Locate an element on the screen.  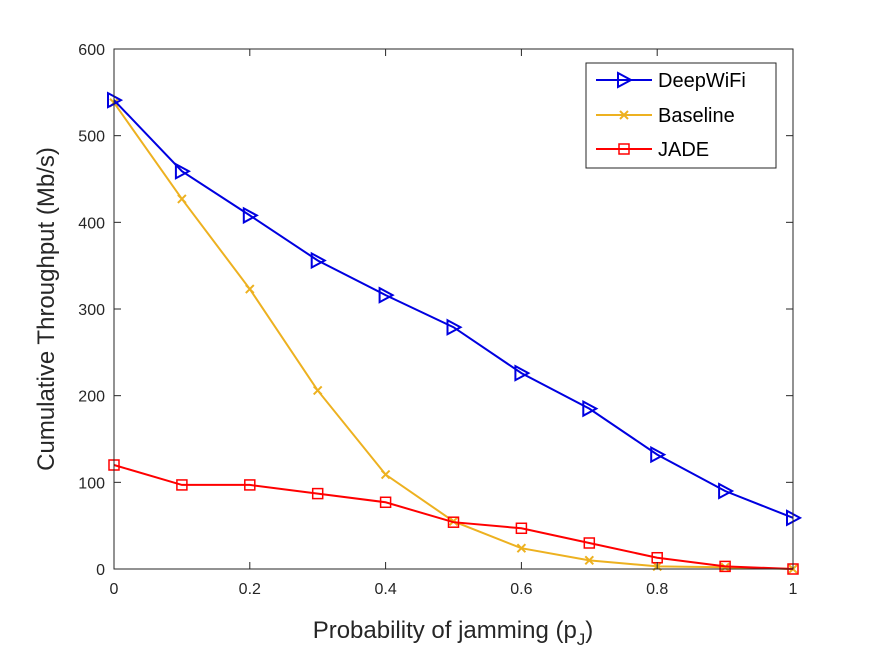
y-axis-title: Cumulative Throughput (Mb/s) is located at coordinates (46, 309).